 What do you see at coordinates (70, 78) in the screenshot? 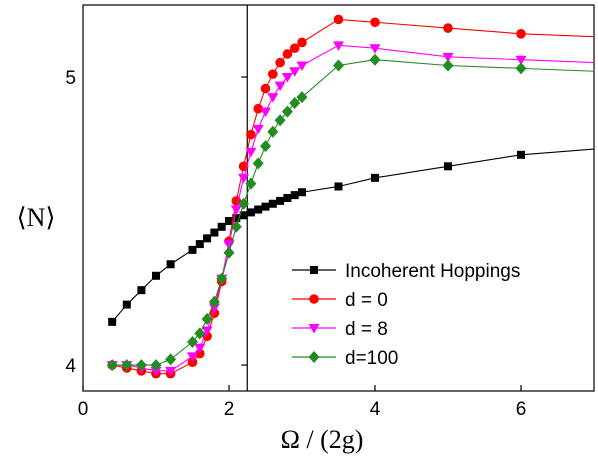
I see `y-tick-label: 5` at bounding box center [70, 78].